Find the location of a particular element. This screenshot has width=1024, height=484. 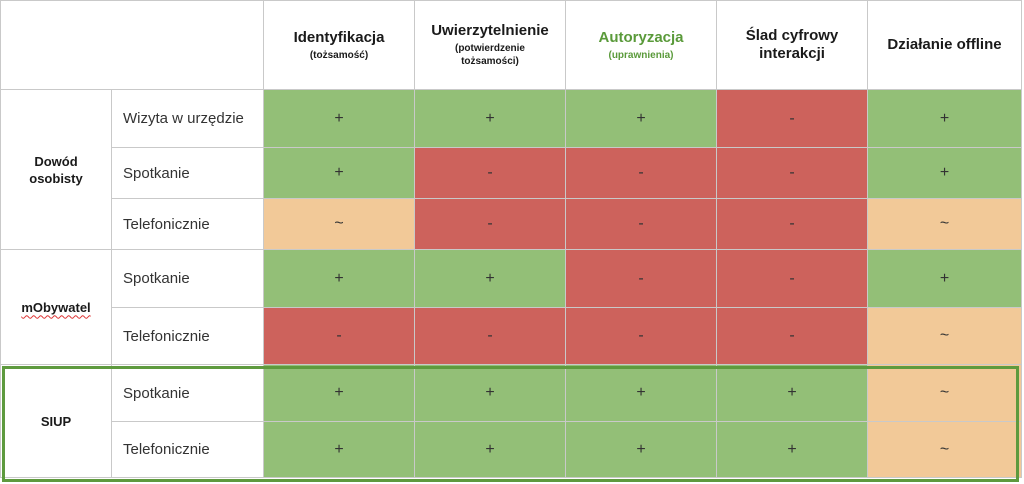

header-dzialanie-offline: Działanie offline is located at coordinates (944, 45).